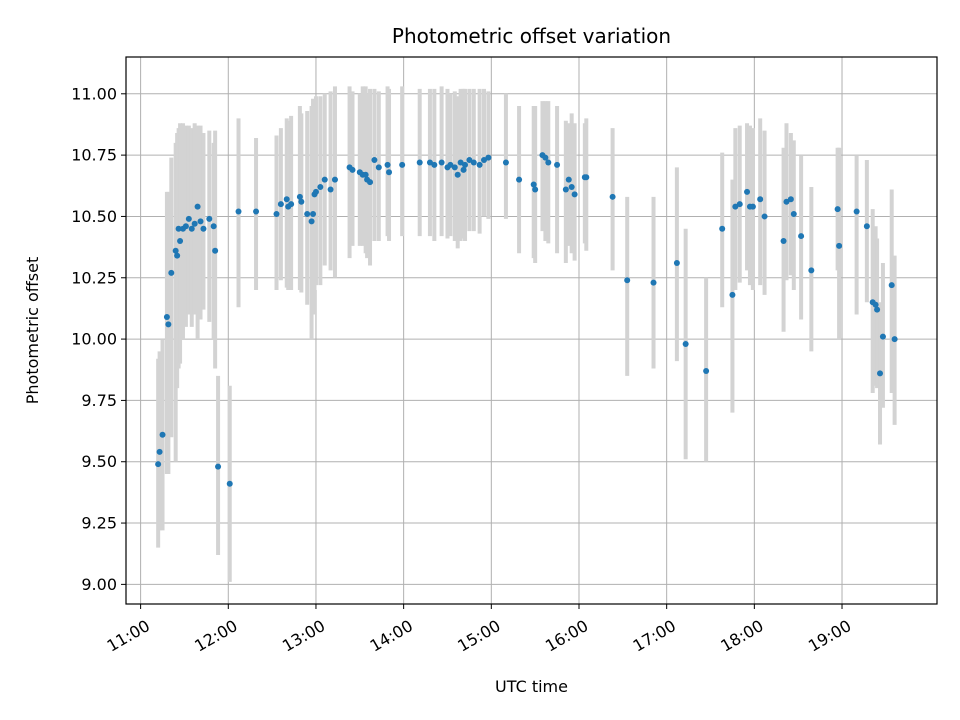 The height and width of the screenshot is (720, 960). I want to click on y-tick-label: 9.00, so click(99, 584).